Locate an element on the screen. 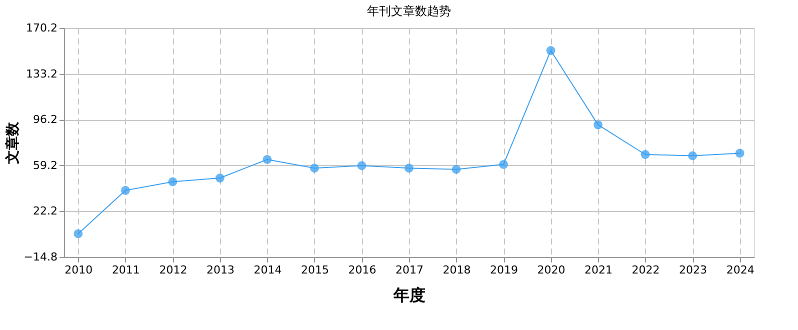  y-tick-label: −14.8 is located at coordinates (41, 257).